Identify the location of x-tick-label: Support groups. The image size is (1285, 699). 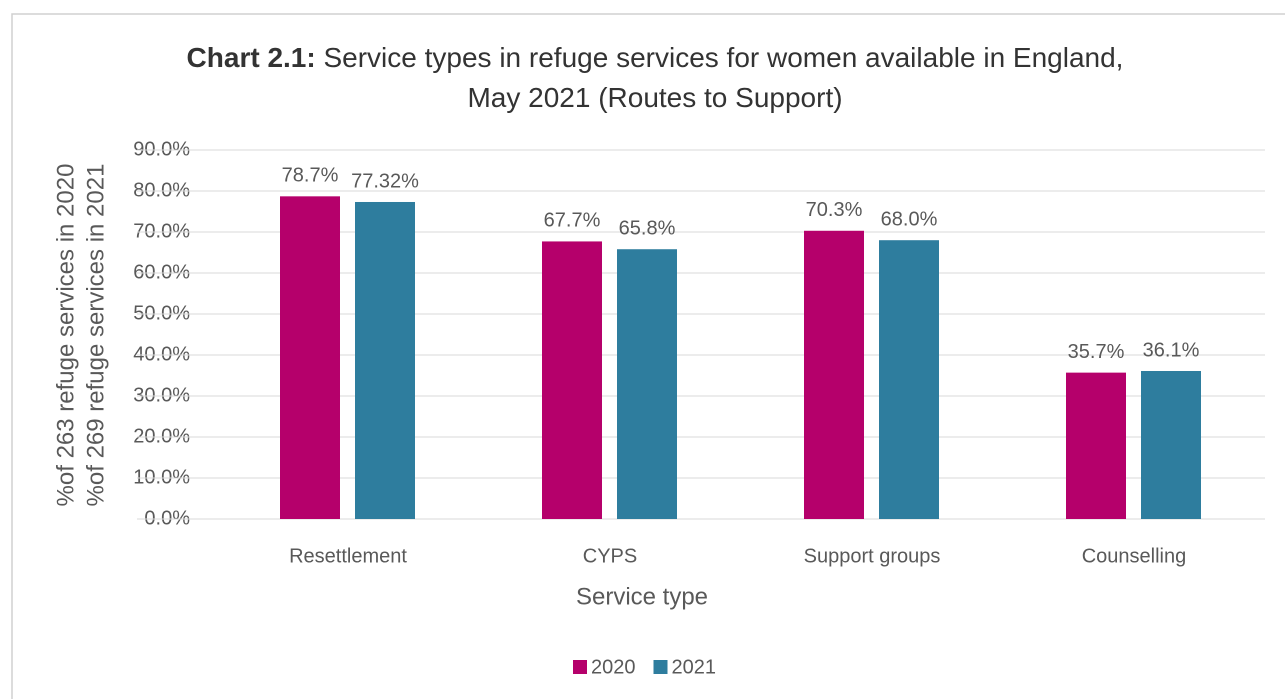
(872, 556).